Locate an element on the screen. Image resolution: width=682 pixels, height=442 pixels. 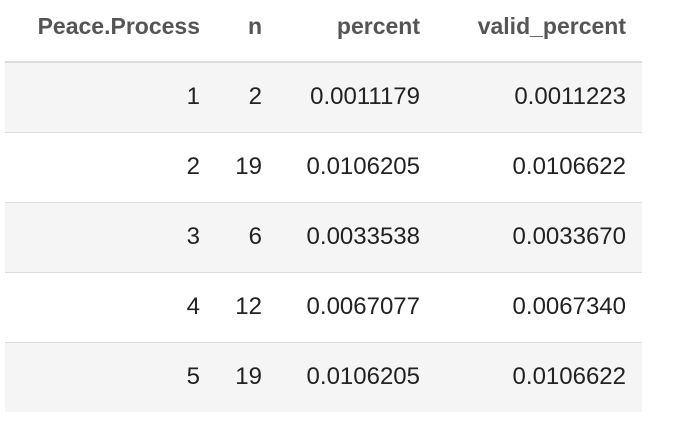
column-header: valid_percent is located at coordinates (539, 31).